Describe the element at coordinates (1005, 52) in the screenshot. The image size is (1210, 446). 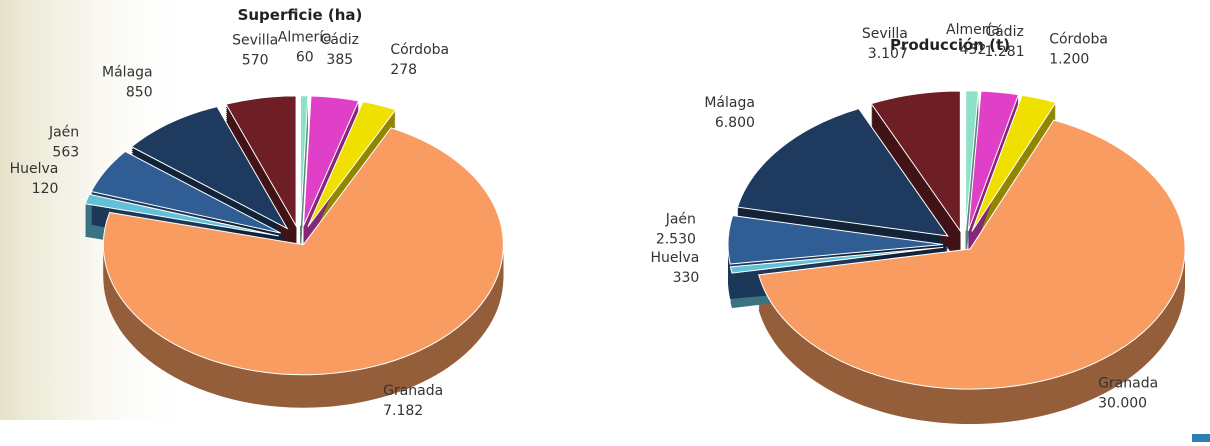
I see `slice-value-label: 1.281` at that location.